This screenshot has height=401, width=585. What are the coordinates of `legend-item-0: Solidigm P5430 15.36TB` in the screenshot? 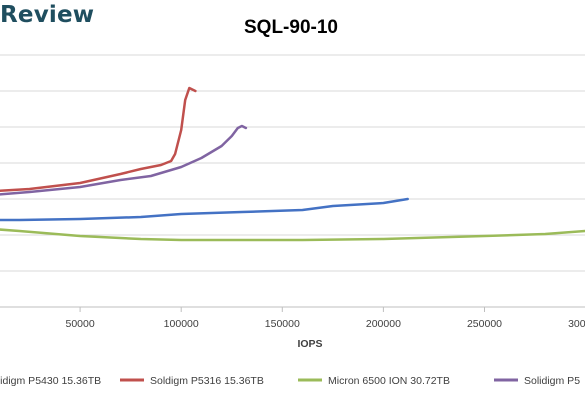 It's located at (50, 381).